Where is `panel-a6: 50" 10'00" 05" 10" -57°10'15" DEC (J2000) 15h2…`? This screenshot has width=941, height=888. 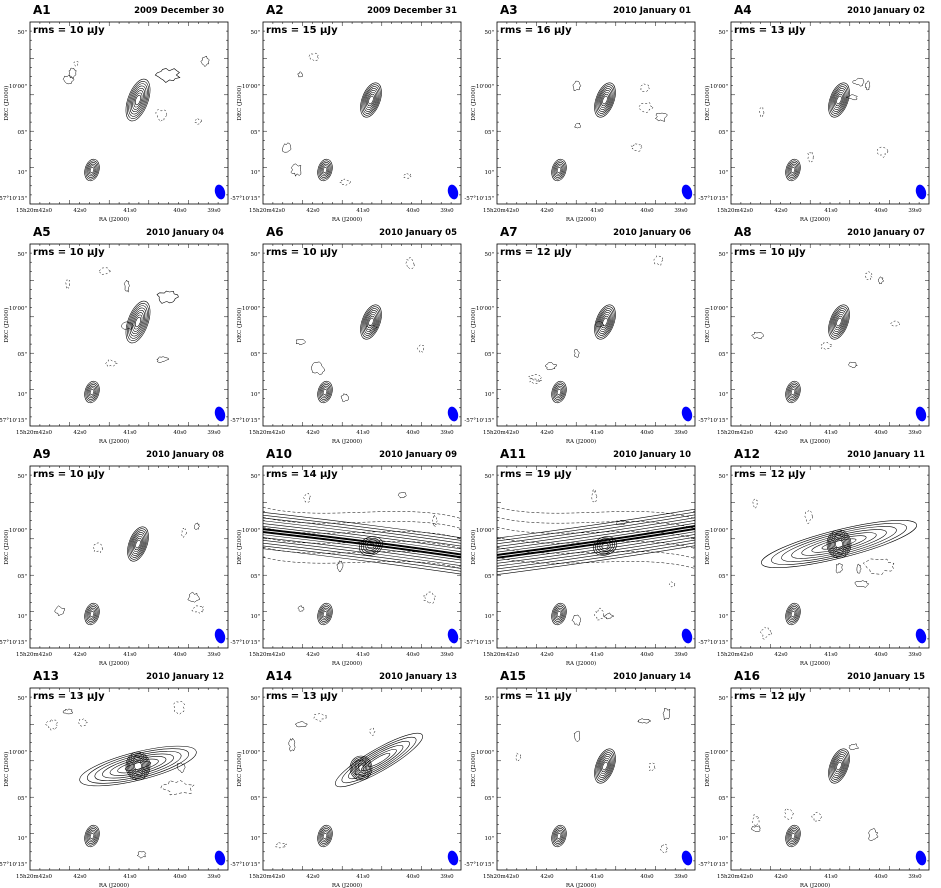
panel-a6: 50" 10'00" 05" 10" -57°10'15" DEC (J2000) 15h2… is located at coordinates (348, 333).